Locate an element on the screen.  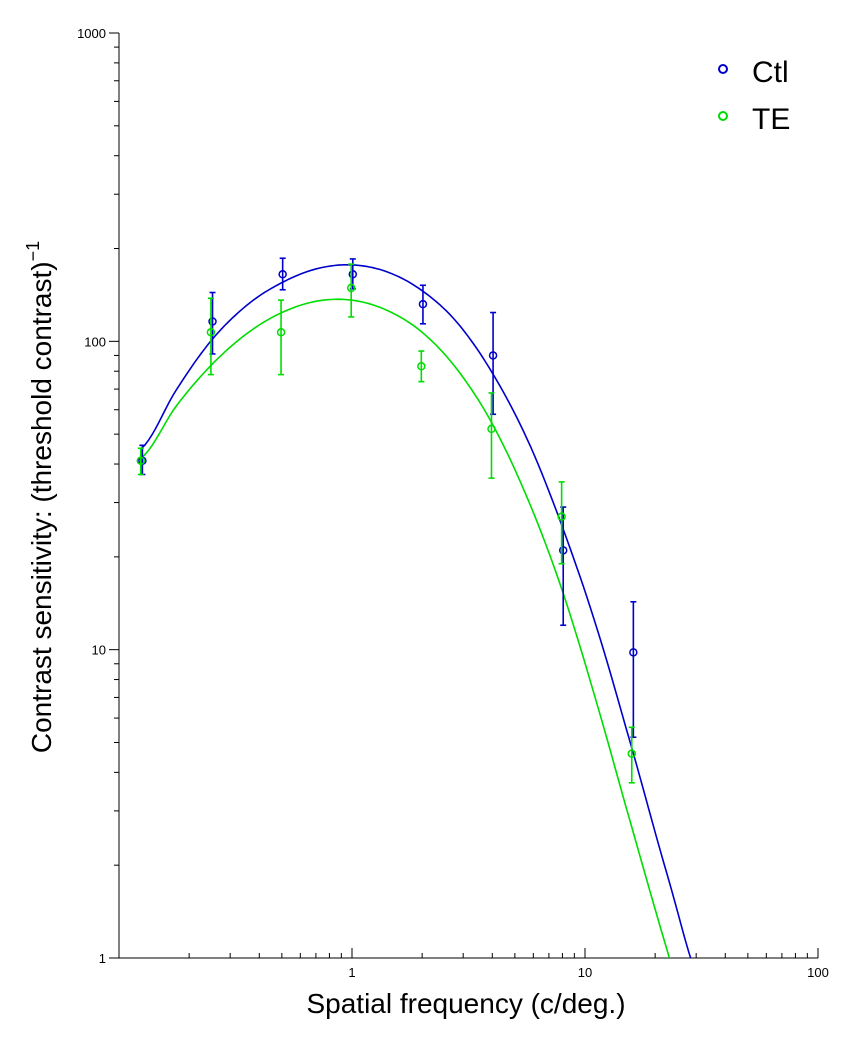
legend-label-ctl: Ctl is located at coordinates (770, 72).